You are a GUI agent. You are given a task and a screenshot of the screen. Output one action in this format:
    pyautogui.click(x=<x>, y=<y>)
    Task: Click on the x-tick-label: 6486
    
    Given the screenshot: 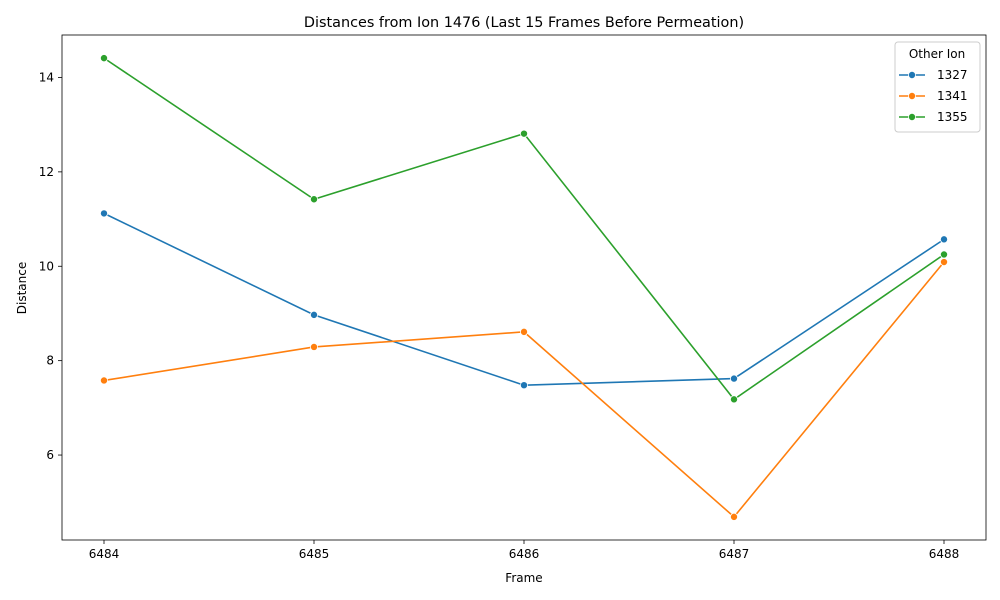 What is the action you would take?
    pyautogui.click(x=524, y=554)
    